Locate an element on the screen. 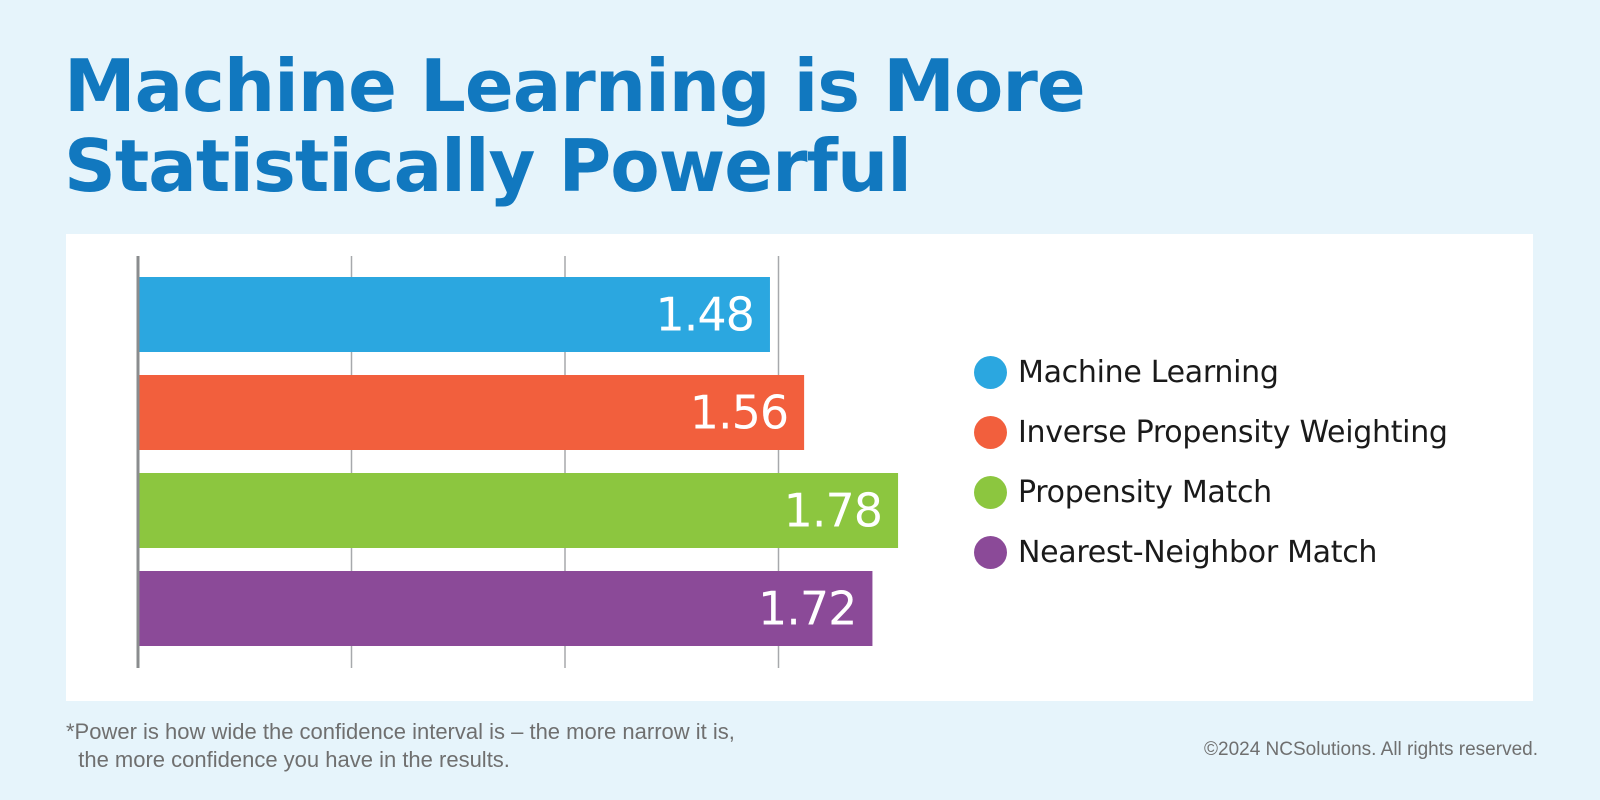  legend-item: Nearest-Neighbor Match is located at coordinates (1211, 552).